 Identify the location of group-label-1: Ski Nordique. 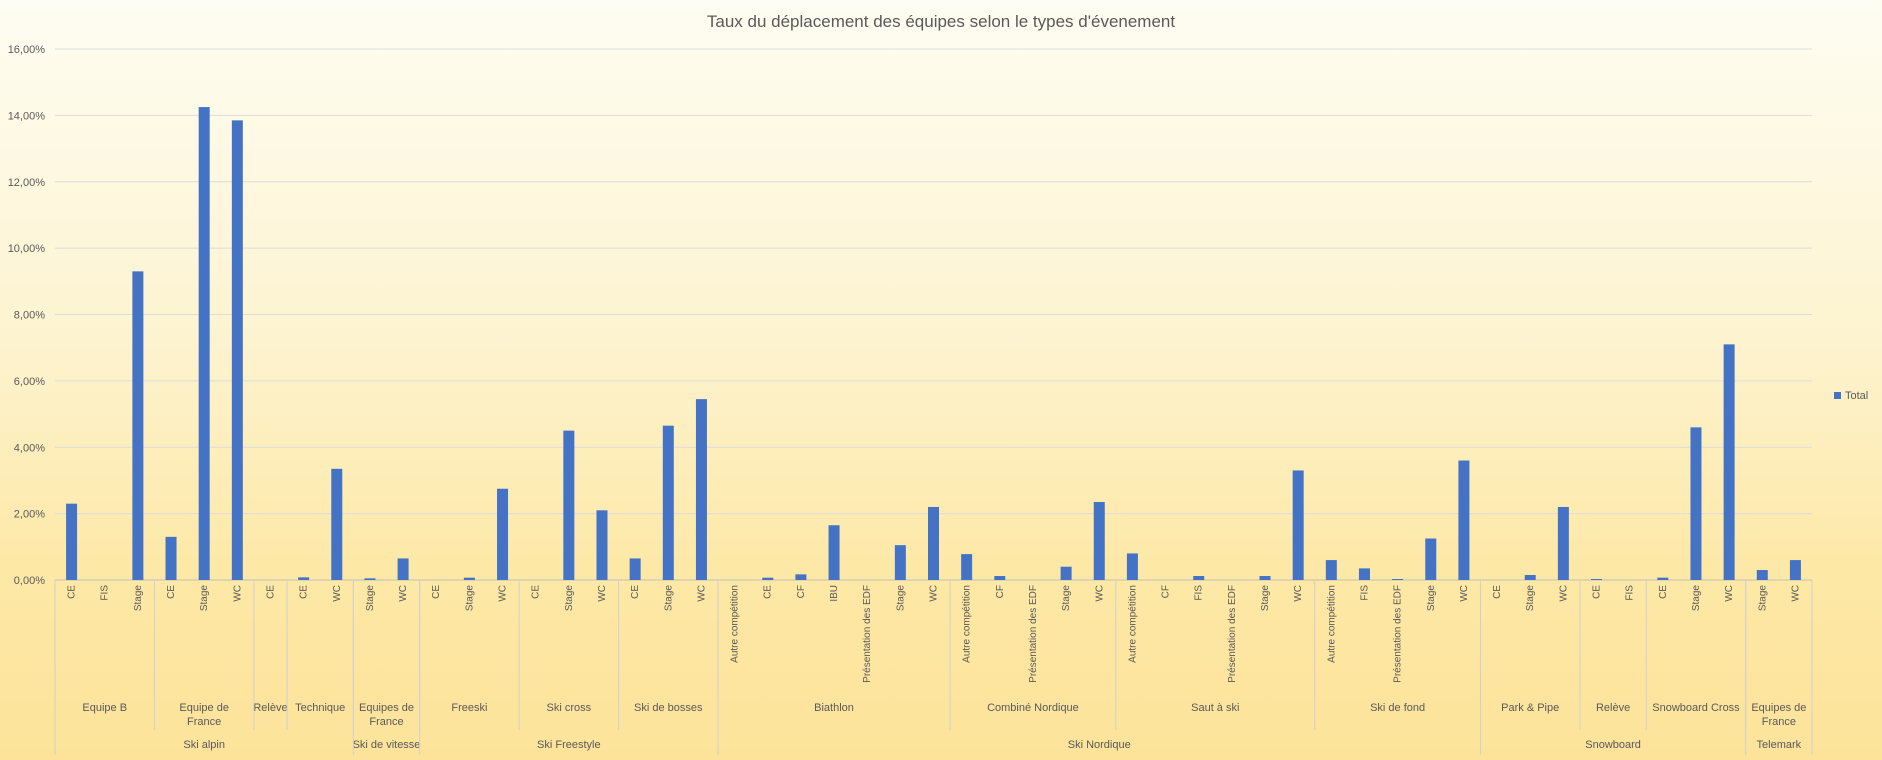
(1099, 745).